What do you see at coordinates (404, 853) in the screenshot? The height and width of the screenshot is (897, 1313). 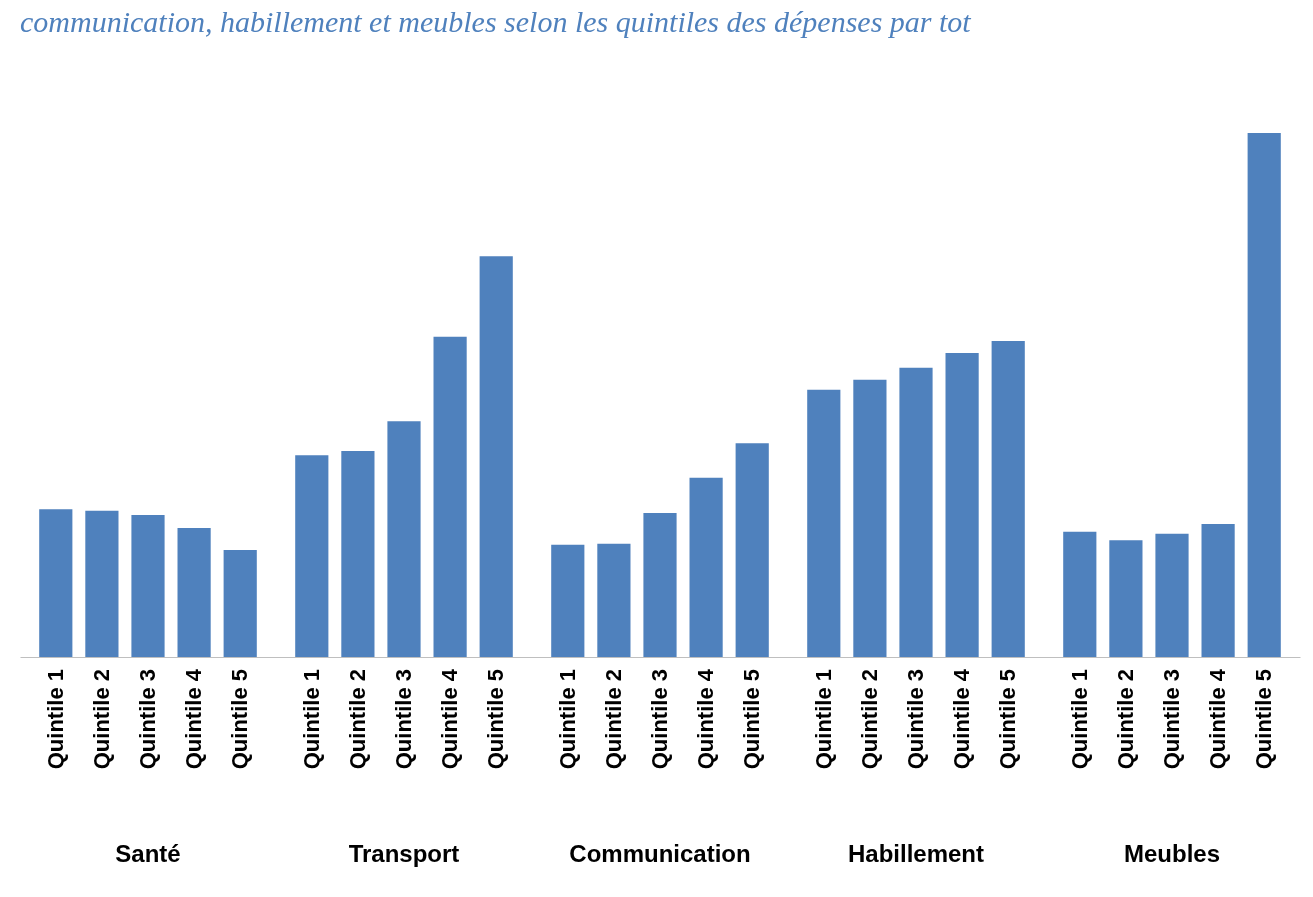 I see `x-tick-label: Transport` at bounding box center [404, 853].